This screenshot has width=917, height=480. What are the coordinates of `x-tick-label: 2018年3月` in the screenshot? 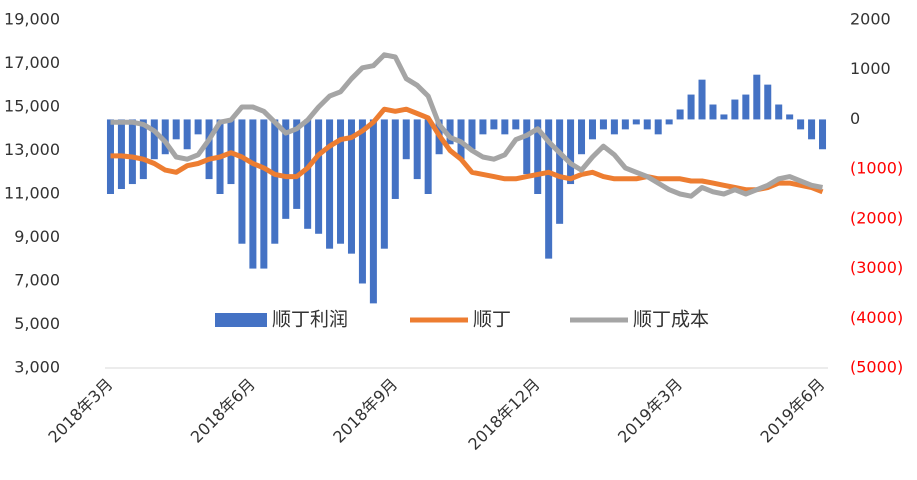 It's located at (80, 411).